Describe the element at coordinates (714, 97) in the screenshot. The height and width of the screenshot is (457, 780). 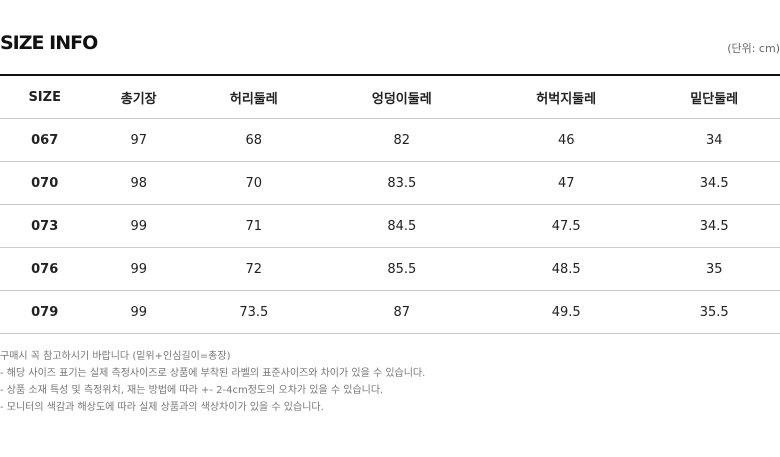
I see `header-hem: 밑단둘레` at that location.